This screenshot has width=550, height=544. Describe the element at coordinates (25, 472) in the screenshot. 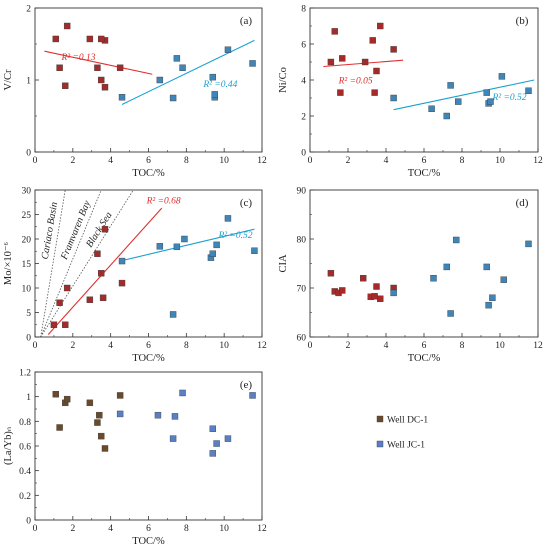

I see `y-tick-label: 0.4` at that location.